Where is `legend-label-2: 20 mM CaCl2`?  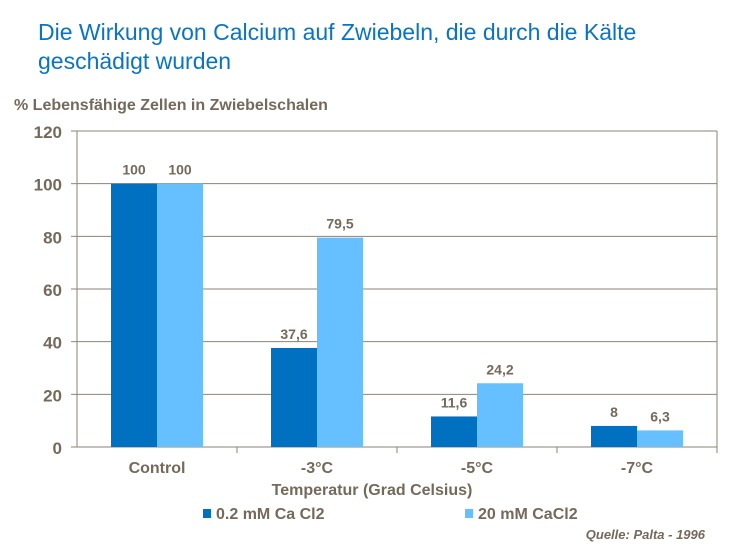
legend-label-2: 20 mM CaCl2 is located at coordinates (528, 514).